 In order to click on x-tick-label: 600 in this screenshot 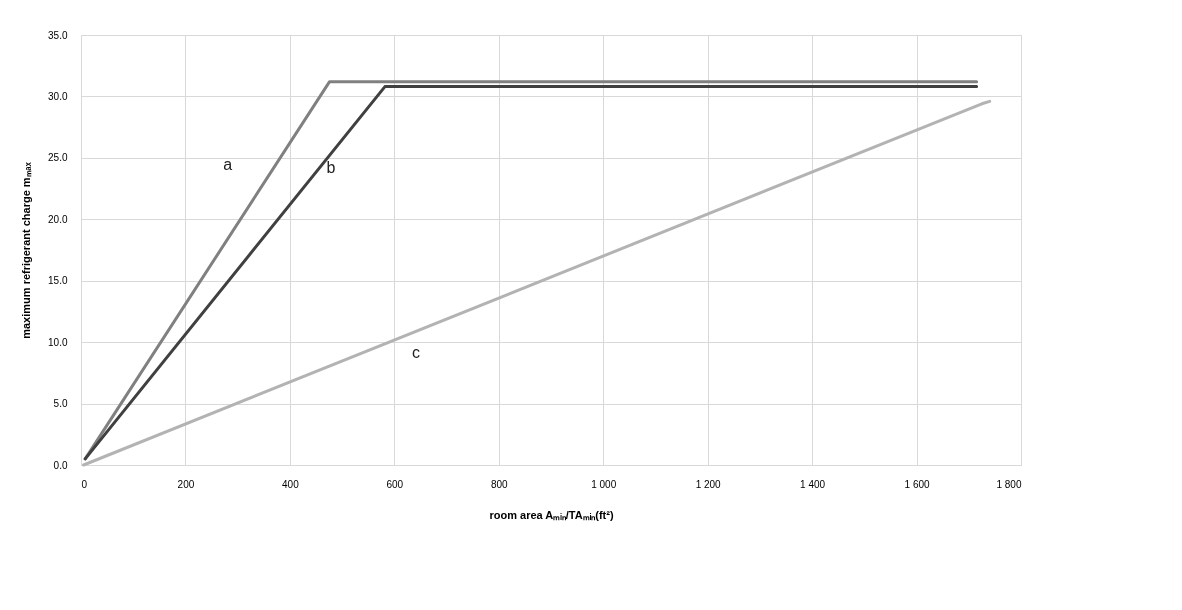, I will do `click(395, 484)`.